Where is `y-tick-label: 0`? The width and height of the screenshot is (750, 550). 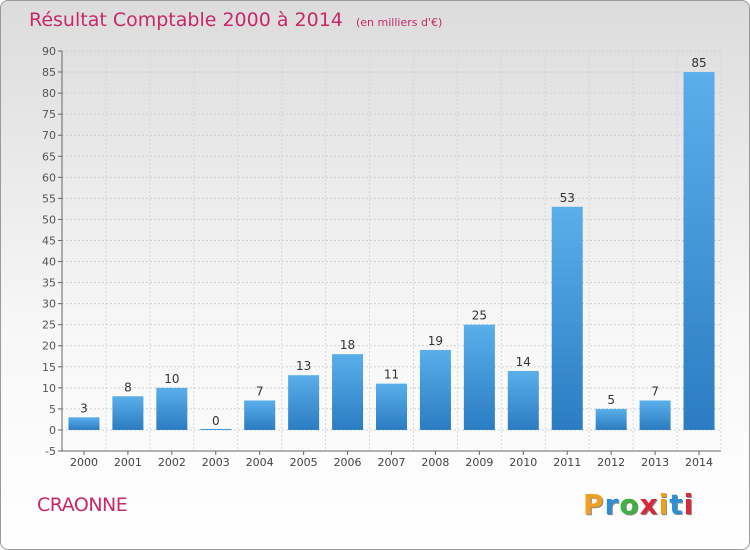 y-tick-label: 0 is located at coordinates (52, 430).